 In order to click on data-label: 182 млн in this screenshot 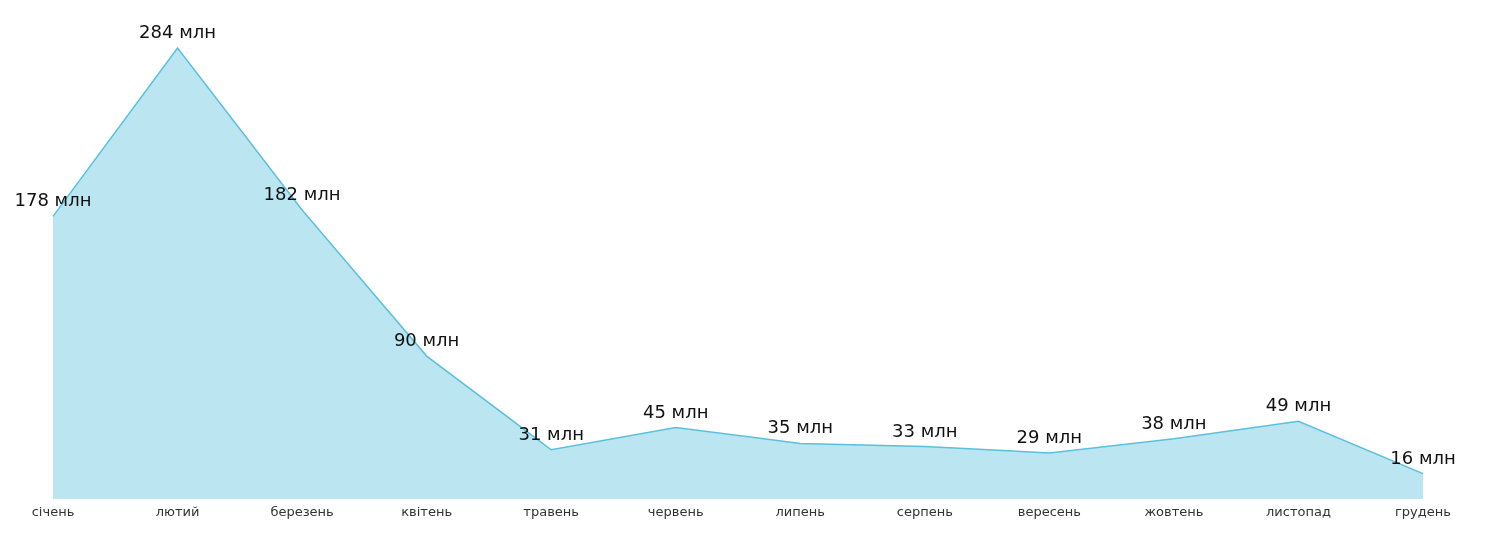, I will do `click(302, 193)`.